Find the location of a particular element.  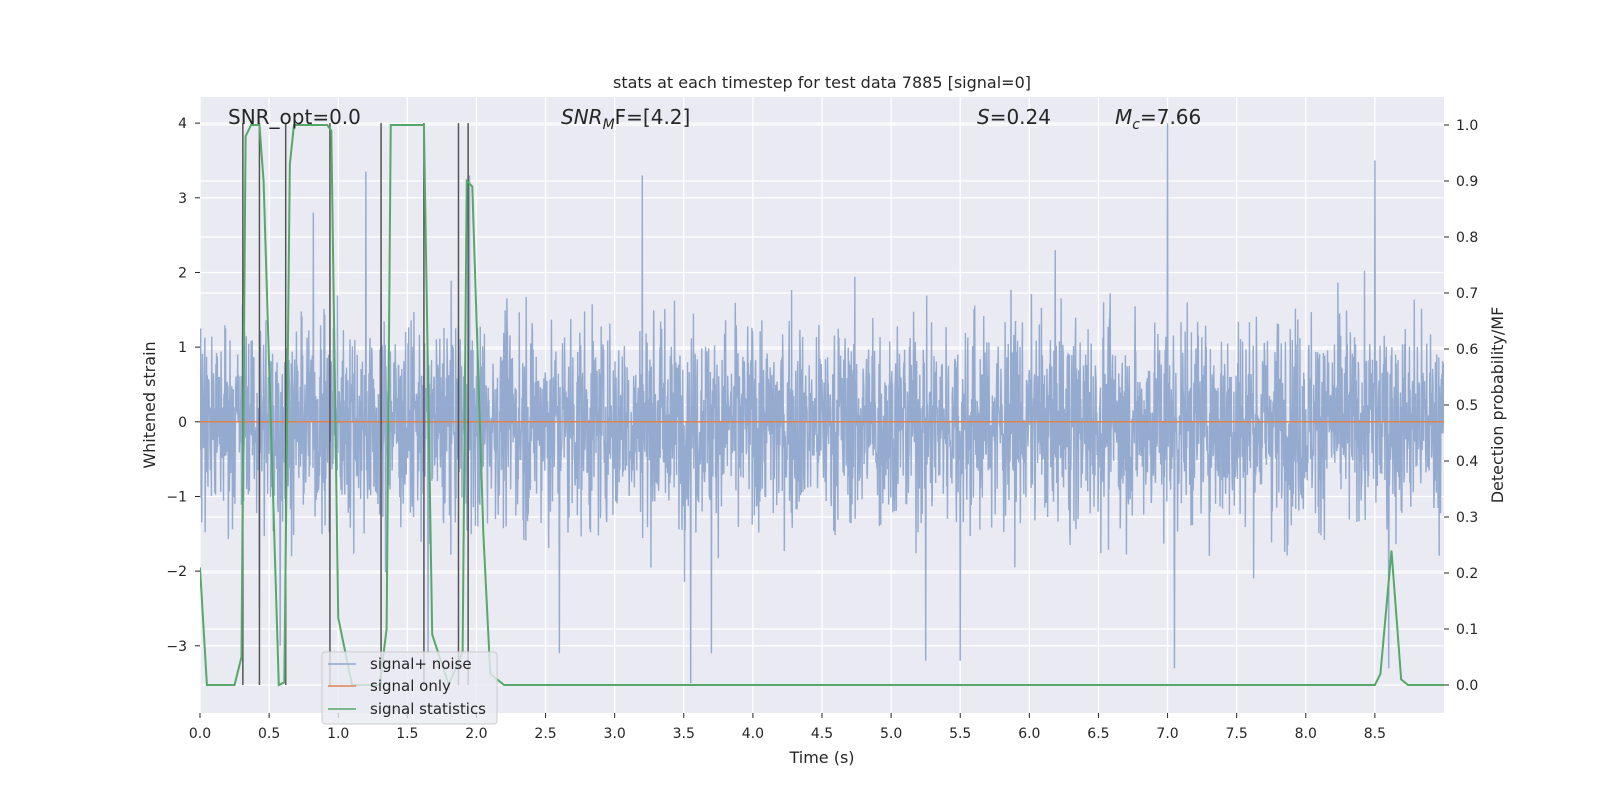

legend-box is located at coordinates (409, 688).